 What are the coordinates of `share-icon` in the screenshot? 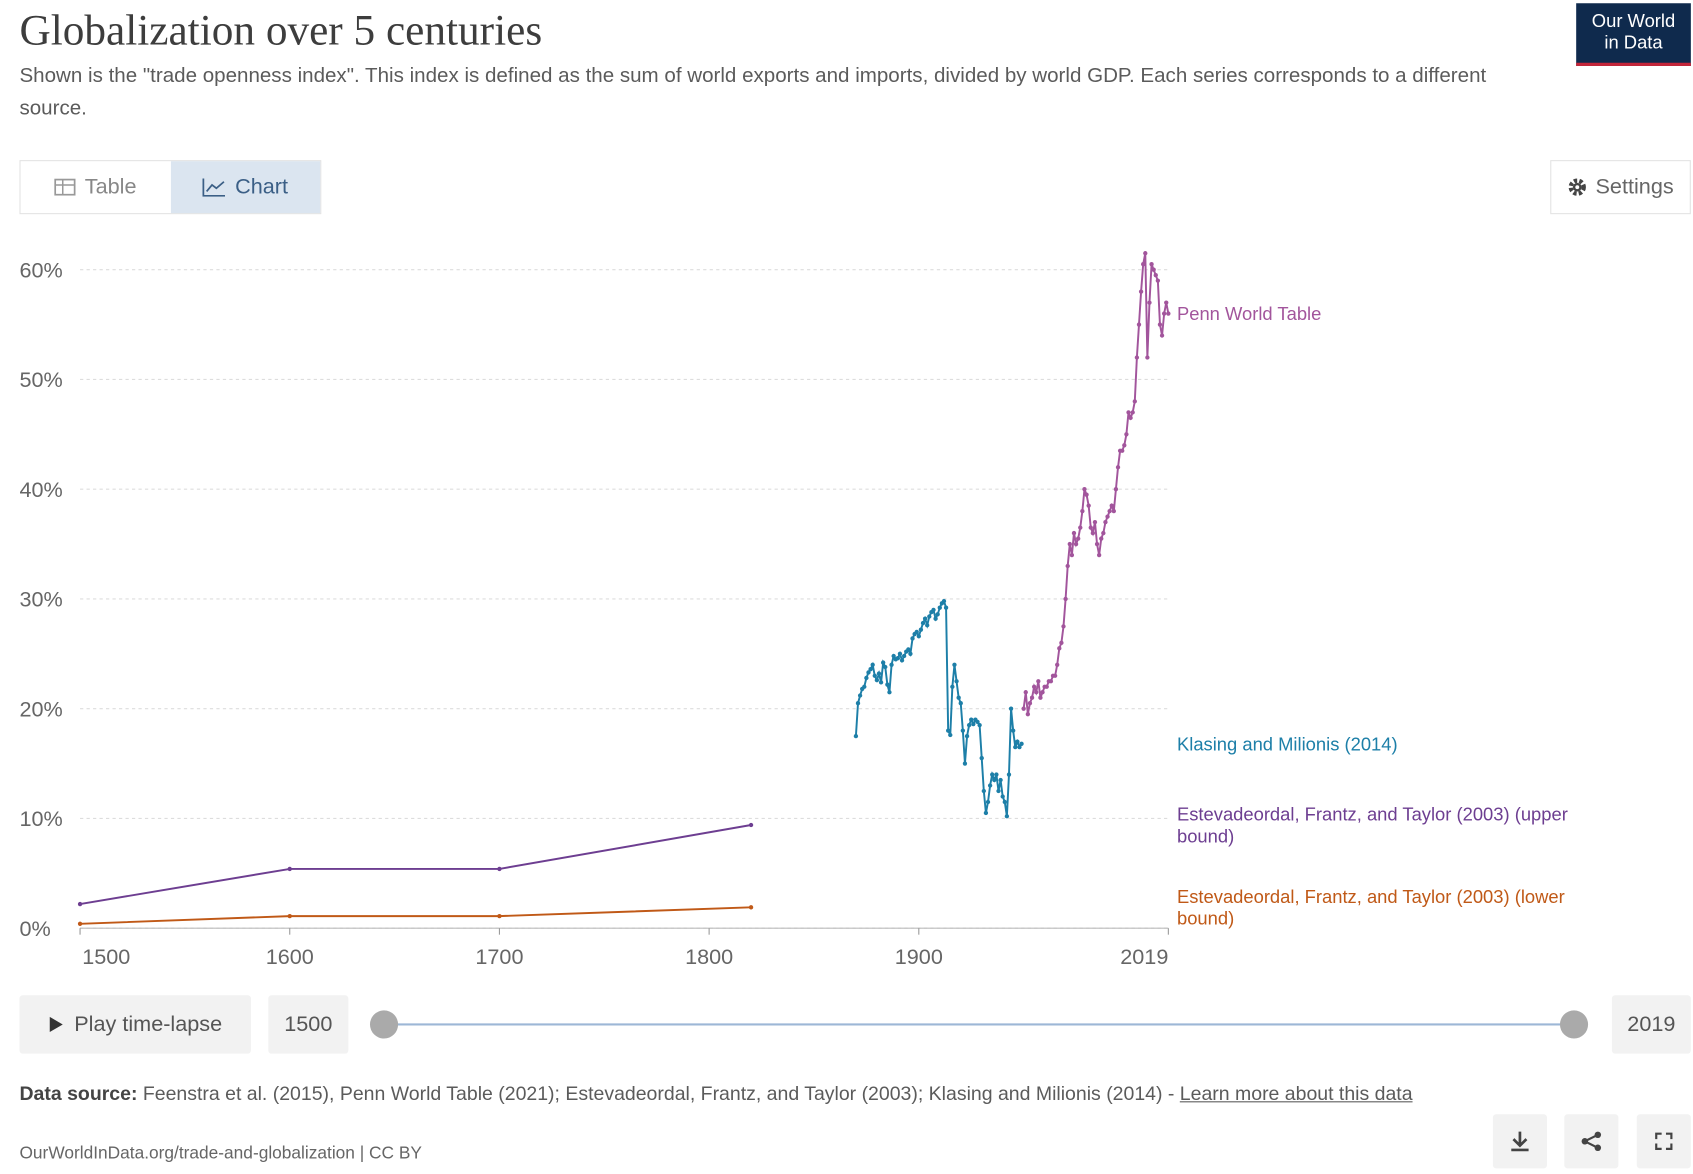 It's located at (1591, 1141).